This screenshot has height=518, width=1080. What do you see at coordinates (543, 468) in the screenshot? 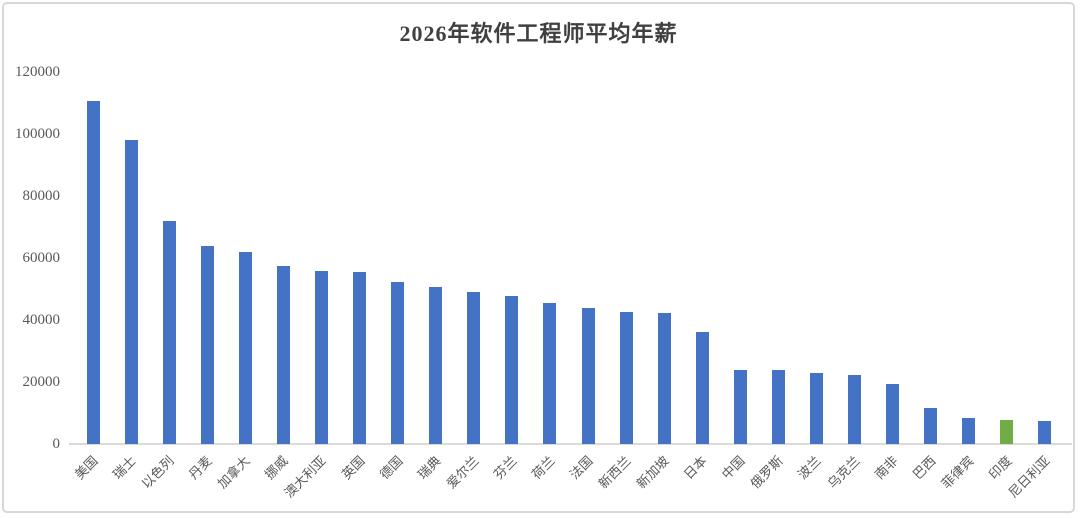
I see `x-axis-category-label: 荷兰` at bounding box center [543, 468].